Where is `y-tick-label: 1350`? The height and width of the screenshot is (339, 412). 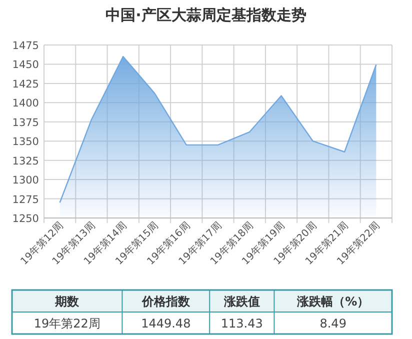 y-tick-label: 1350 is located at coordinates (25, 142).